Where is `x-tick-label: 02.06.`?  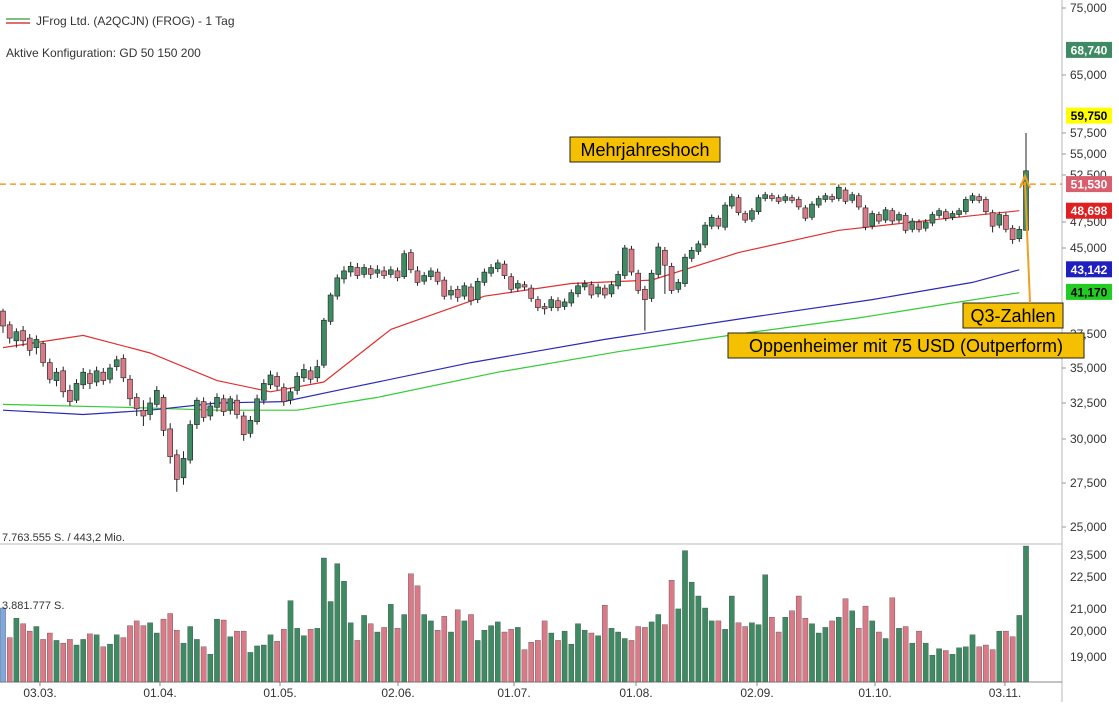 x-tick-label: 02.06. is located at coordinates (397, 693).